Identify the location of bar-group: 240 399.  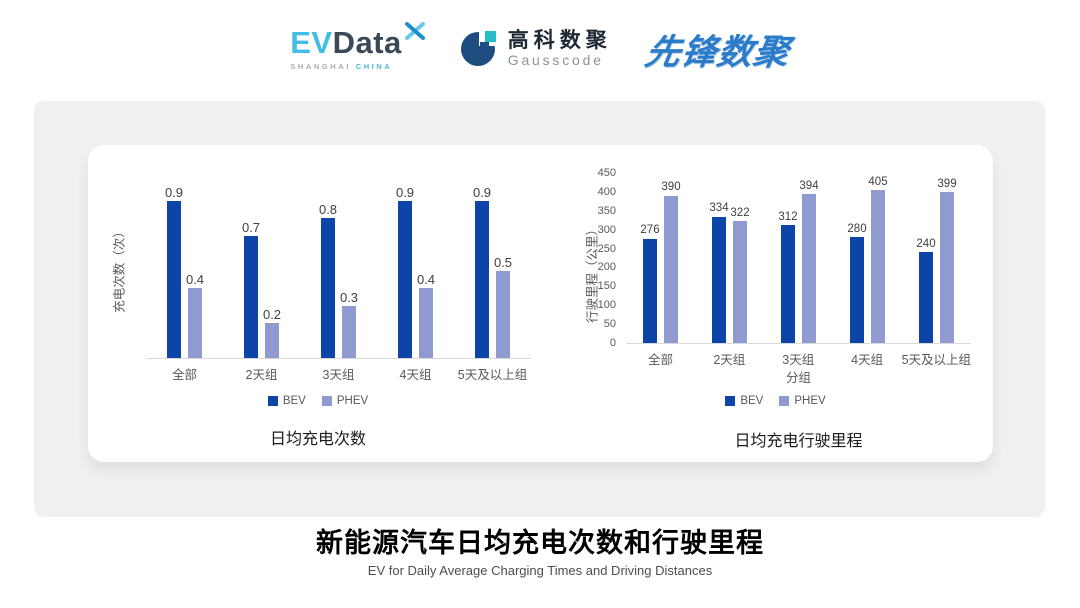
(936, 260).